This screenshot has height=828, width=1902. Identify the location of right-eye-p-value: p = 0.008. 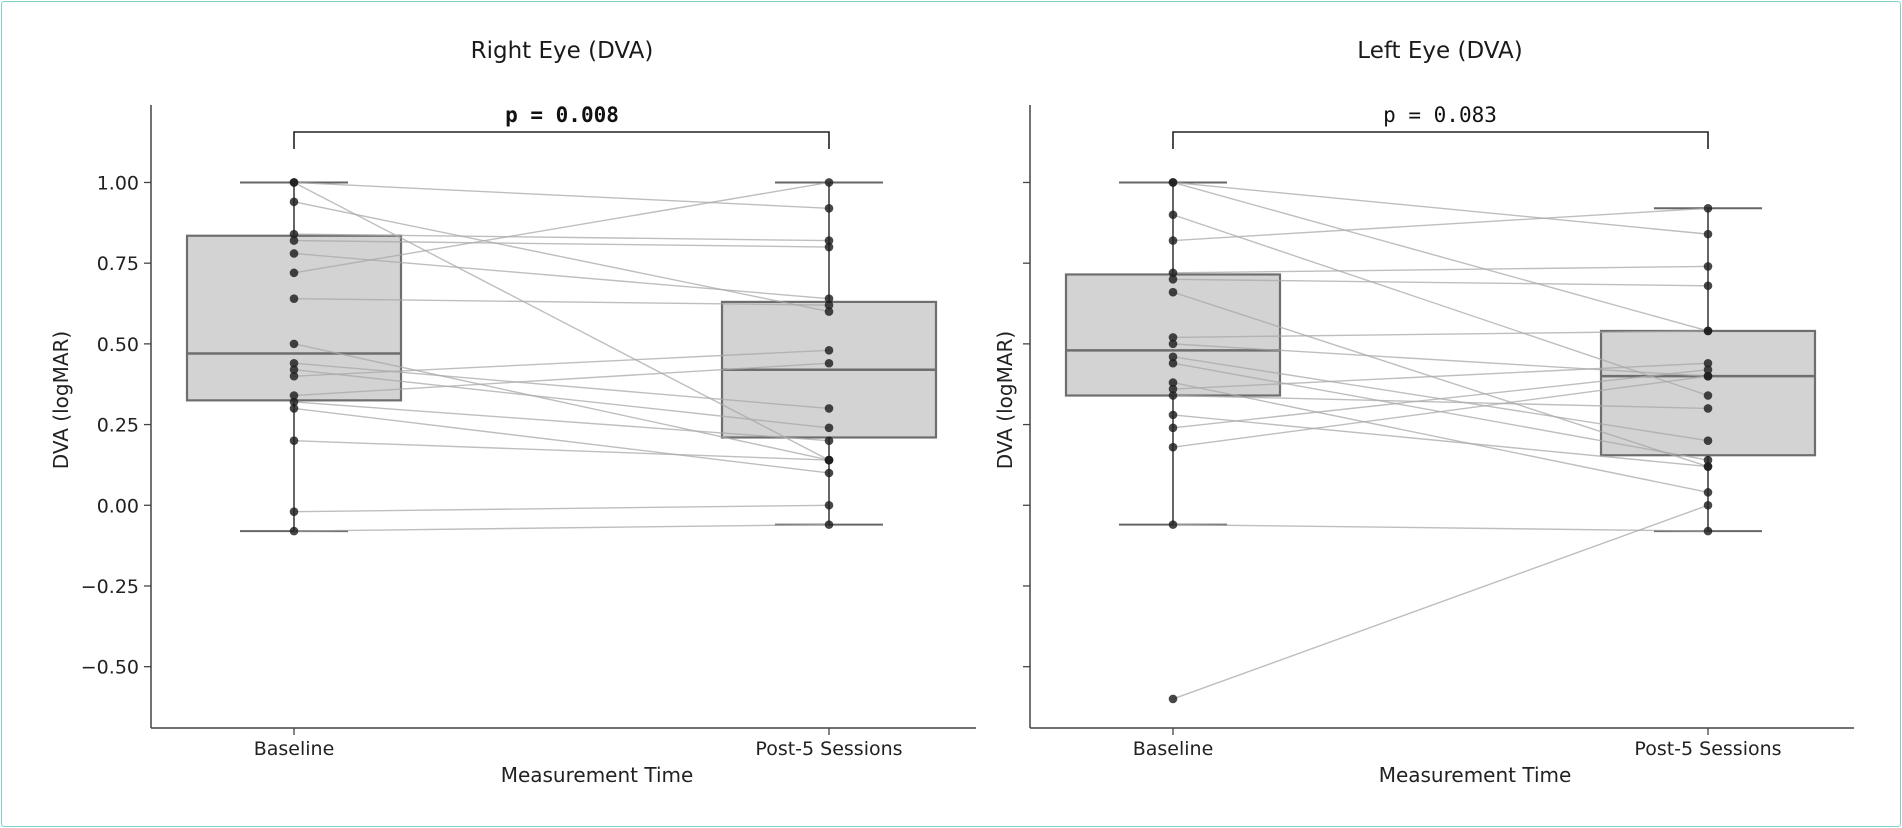
(562, 115).